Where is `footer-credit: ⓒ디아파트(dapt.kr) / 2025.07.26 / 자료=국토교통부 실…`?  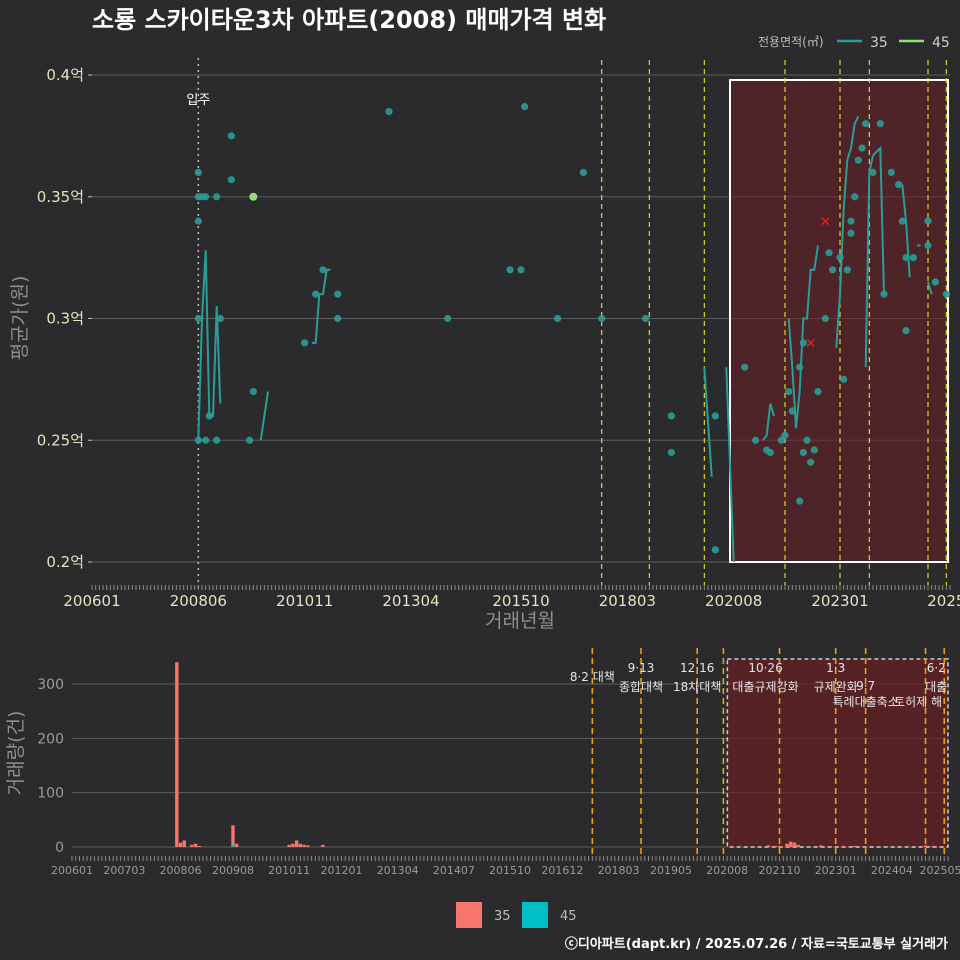
footer-credit: ⓒ디아파트(dapt.kr) / 2025.07.26 / 자료=국토교통부 실… is located at coordinates (756, 944).